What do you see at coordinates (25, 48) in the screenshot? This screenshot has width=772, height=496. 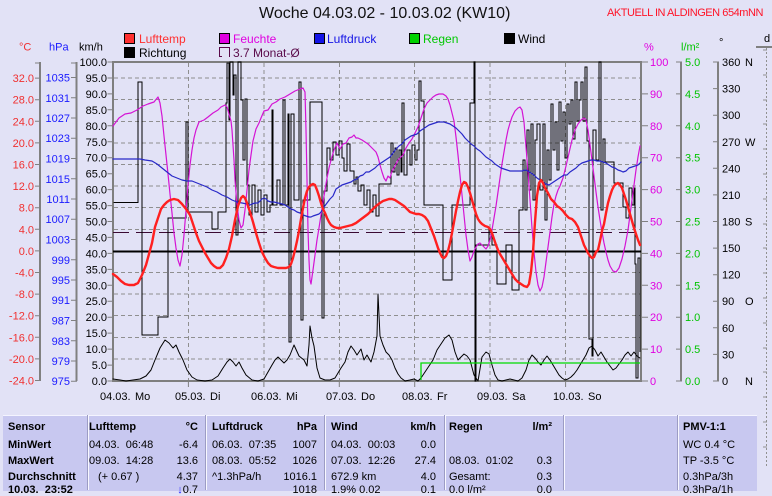 I see `svg-text: °C` at bounding box center [25, 48].